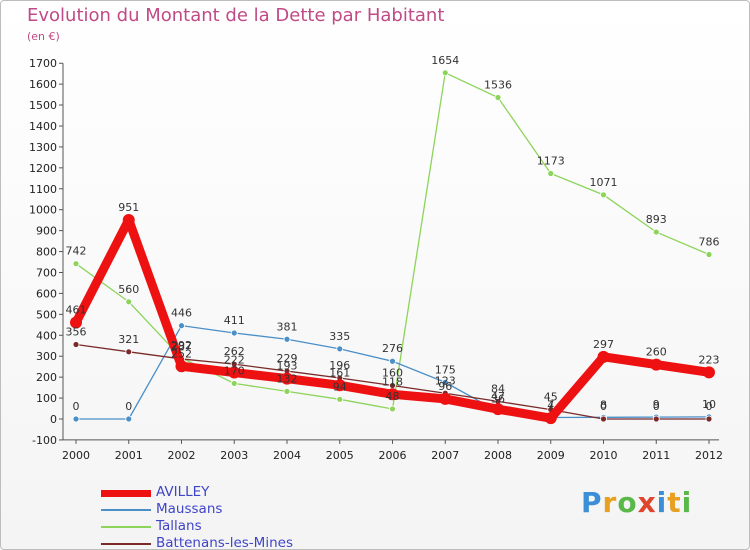 This screenshot has height=550, width=750. I want to click on data-label-avilley: 223, so click(709, 359).